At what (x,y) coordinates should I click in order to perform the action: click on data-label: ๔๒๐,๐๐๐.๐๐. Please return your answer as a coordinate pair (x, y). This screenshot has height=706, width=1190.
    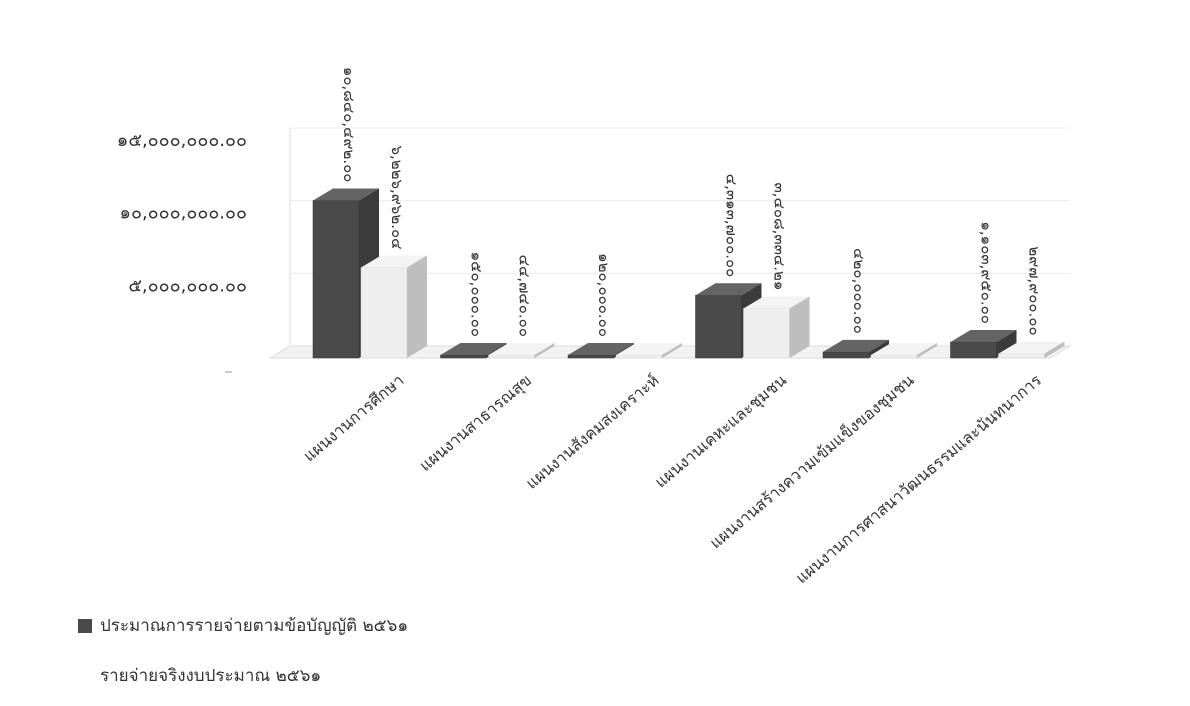
    Looking at the image, I should click on (859, 291).